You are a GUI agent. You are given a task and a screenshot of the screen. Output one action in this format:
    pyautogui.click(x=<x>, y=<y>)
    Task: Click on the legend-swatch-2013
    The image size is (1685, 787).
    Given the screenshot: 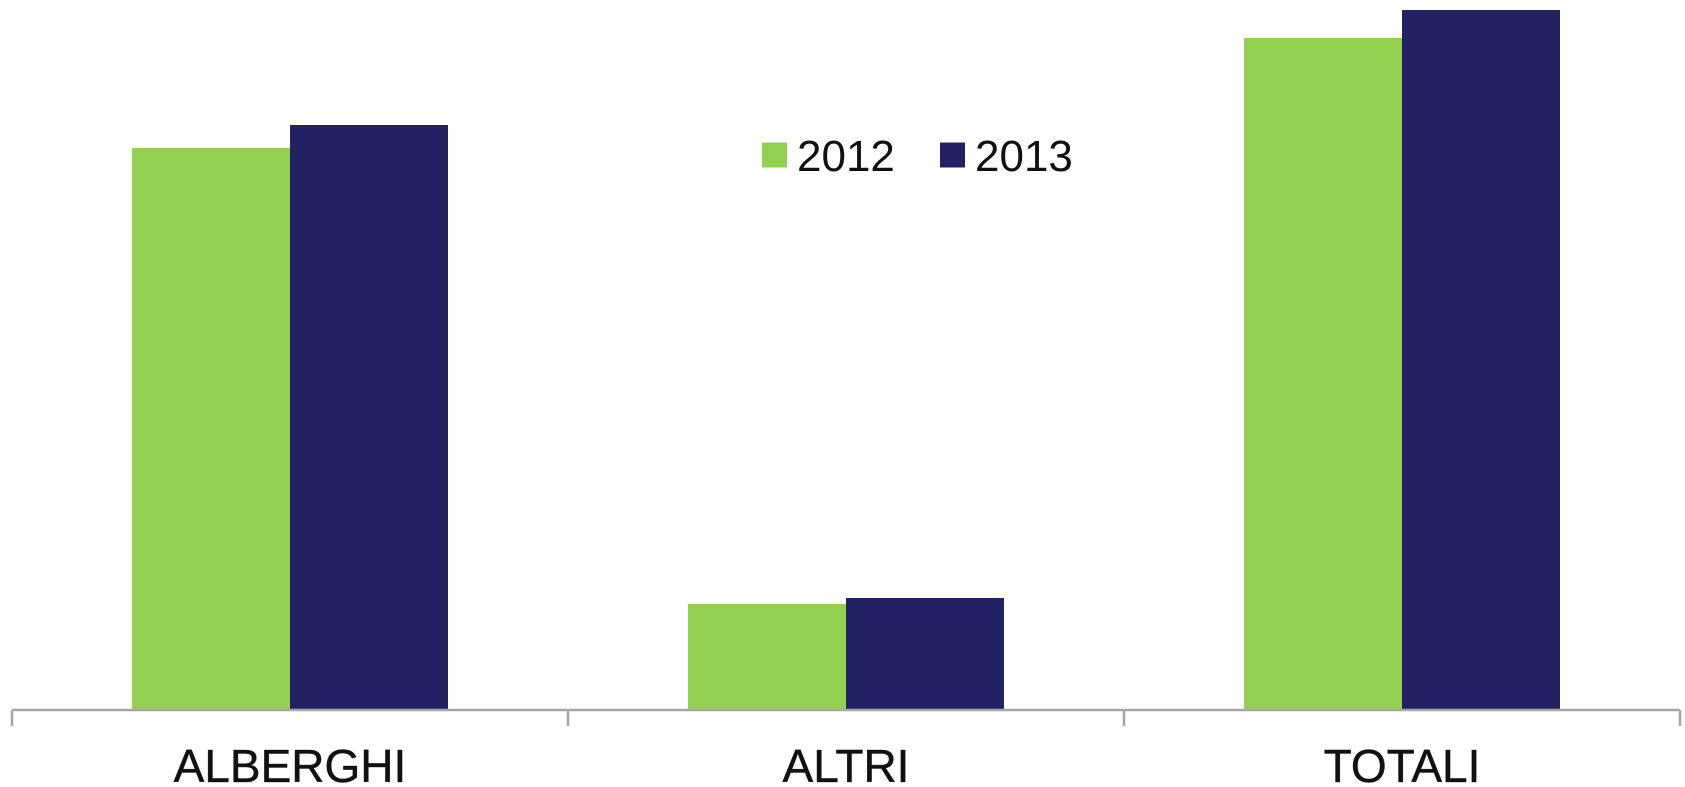 What is the action you would take?
    pyautogui.click(x=952, y=155)
    